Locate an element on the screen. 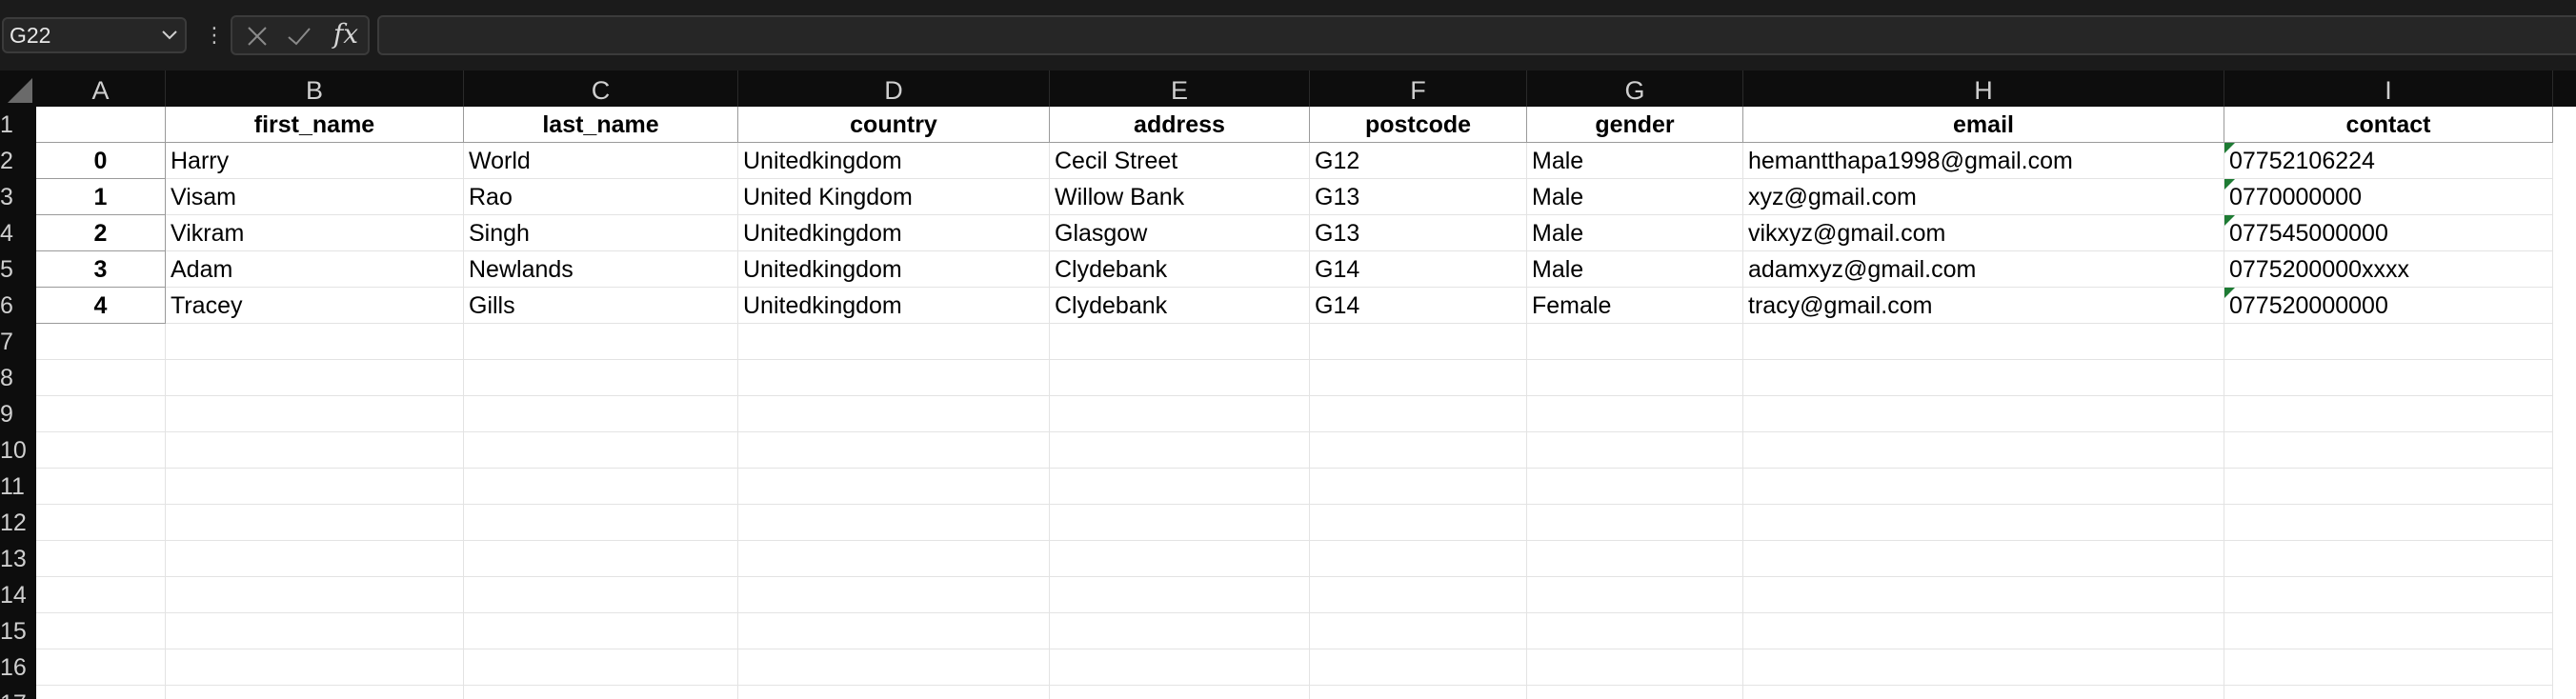  header-cell-i: contact is located at coordinates (2388, 125).